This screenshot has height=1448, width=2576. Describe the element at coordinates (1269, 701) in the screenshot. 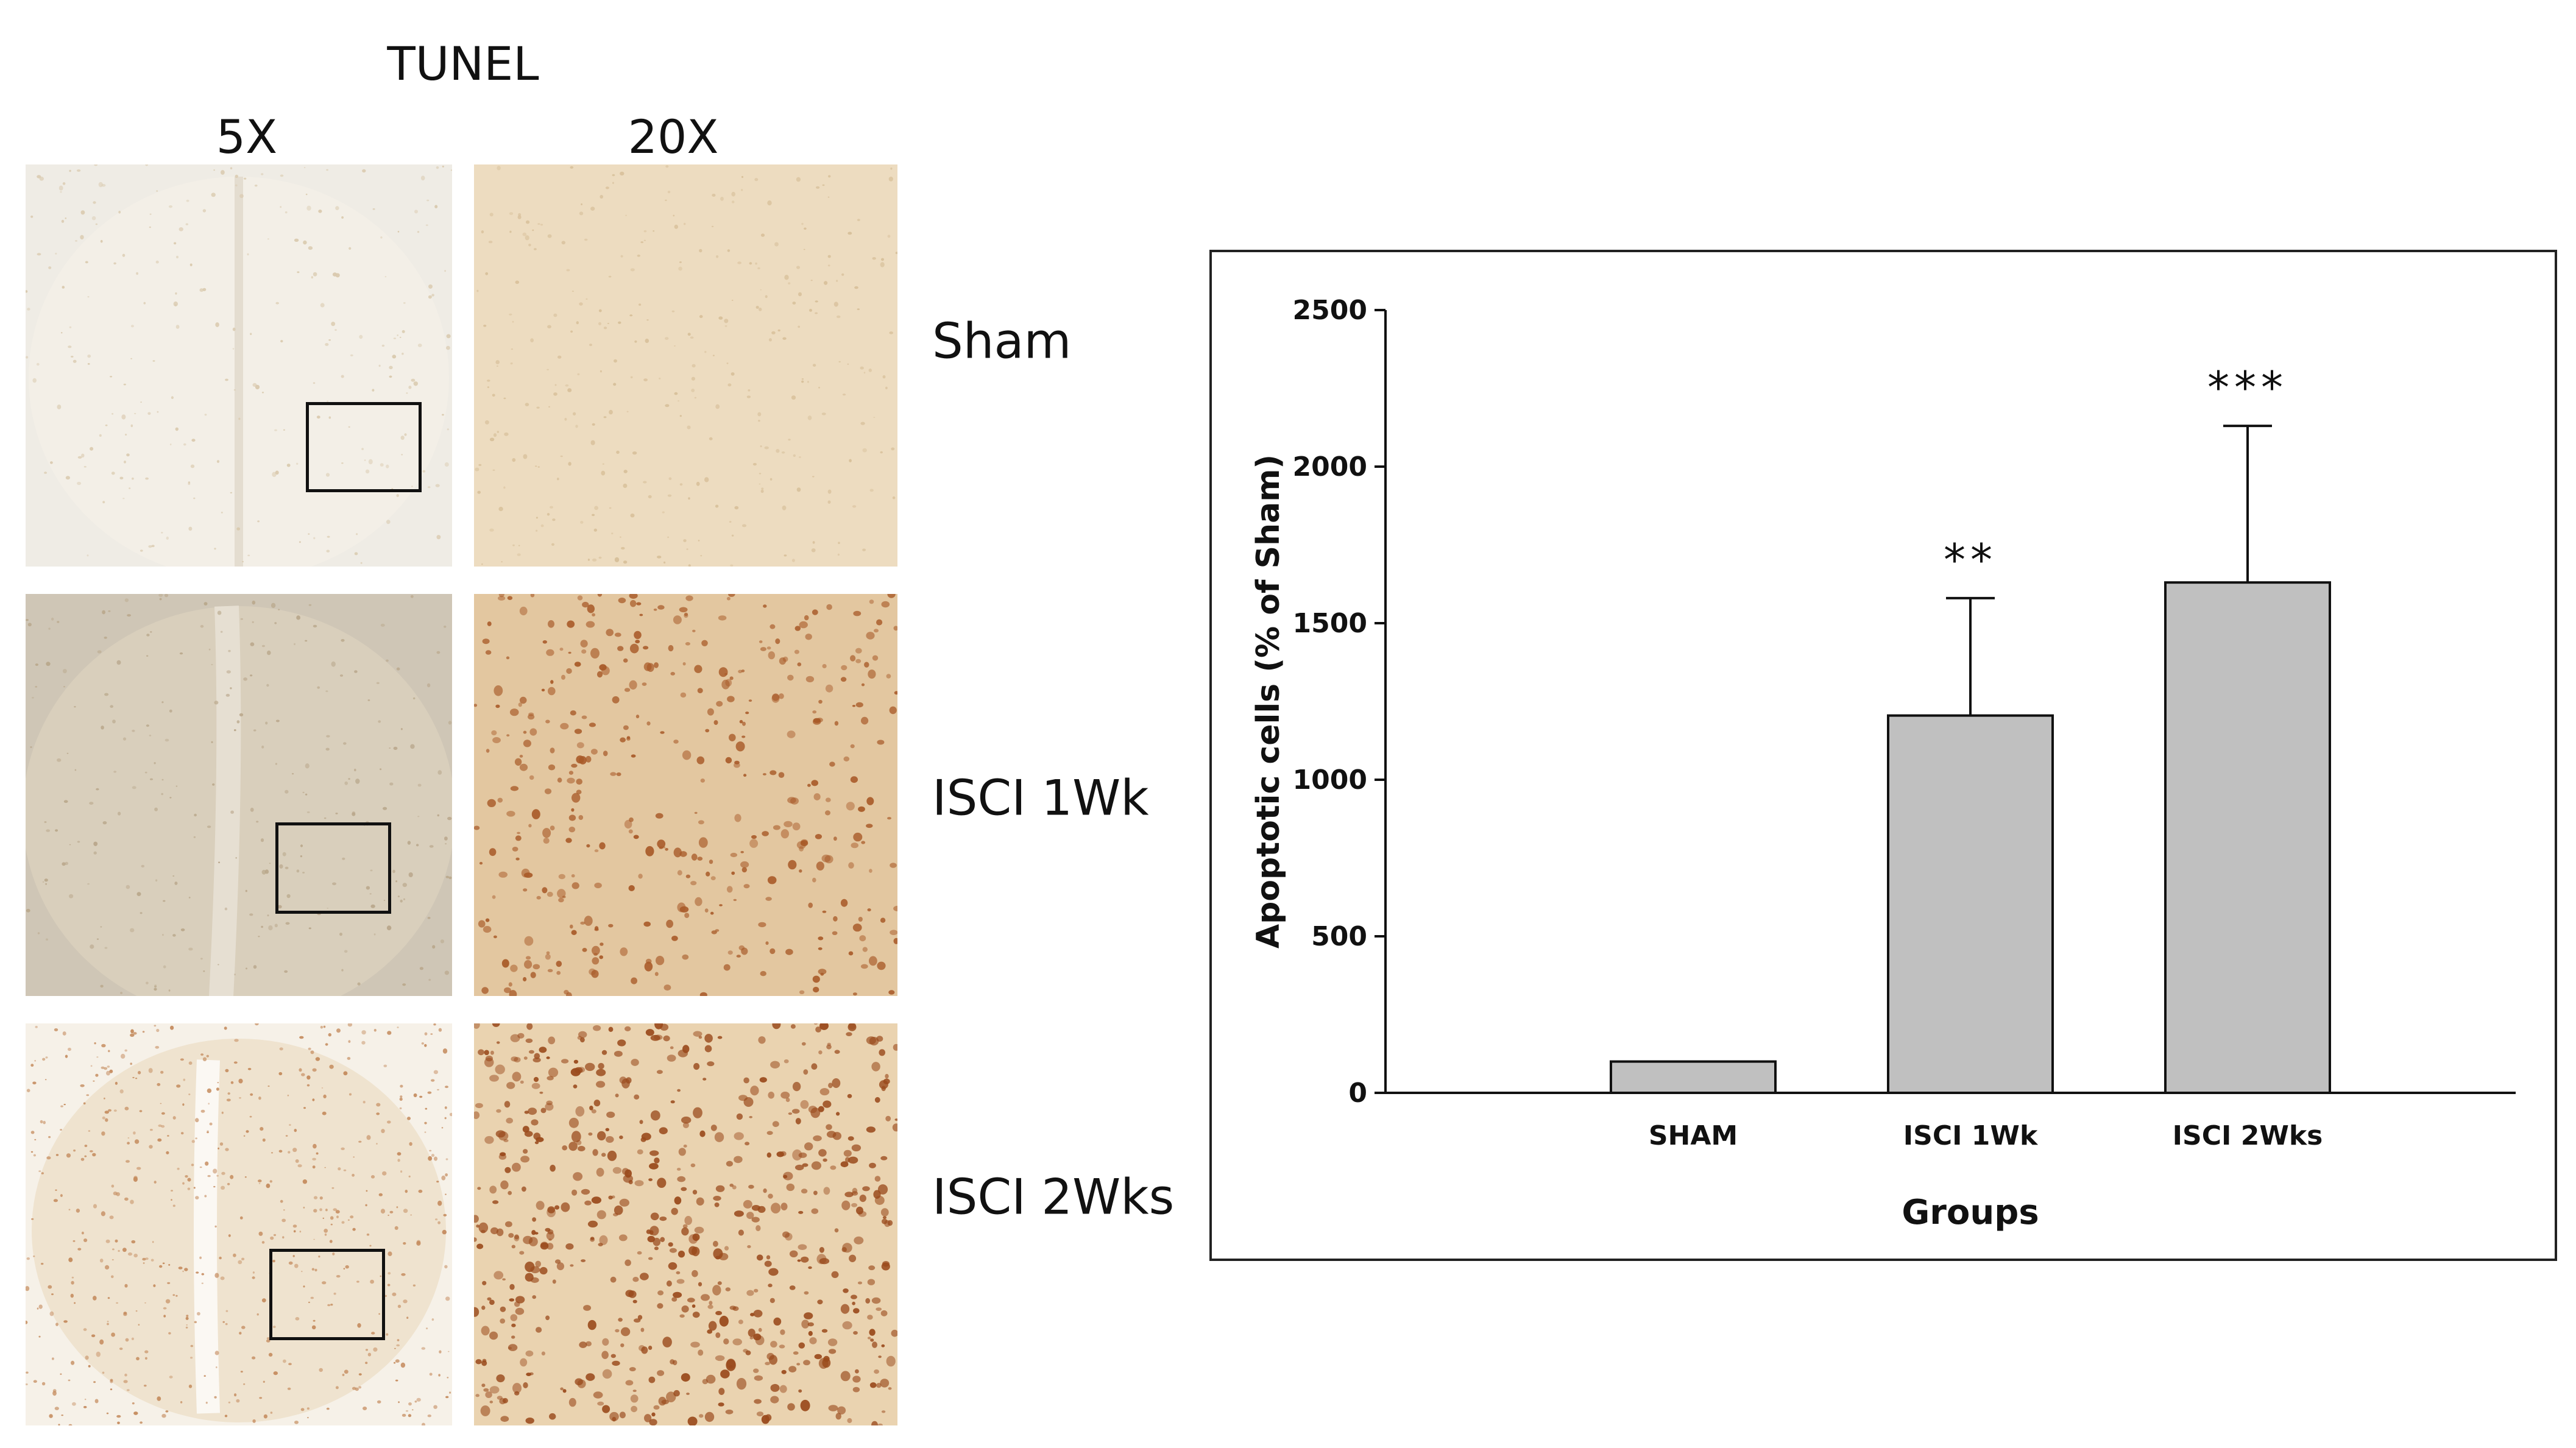

I see `y-axis-label: Apoptotic cells (% of Sham)` at that location.